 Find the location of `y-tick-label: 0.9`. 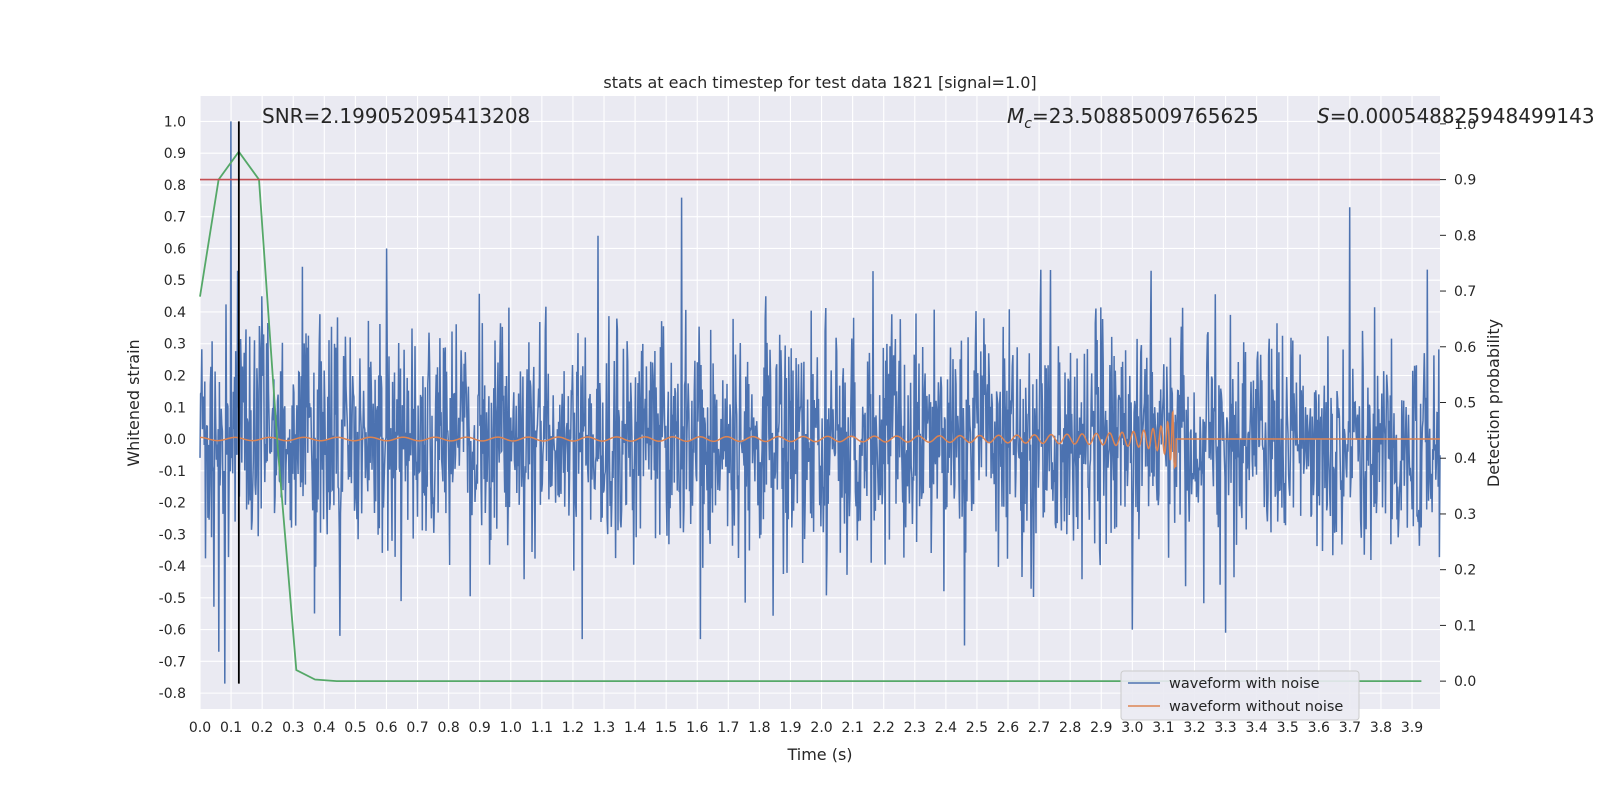

y-tick-label: 0.9 is located at coordinates (175, 154).